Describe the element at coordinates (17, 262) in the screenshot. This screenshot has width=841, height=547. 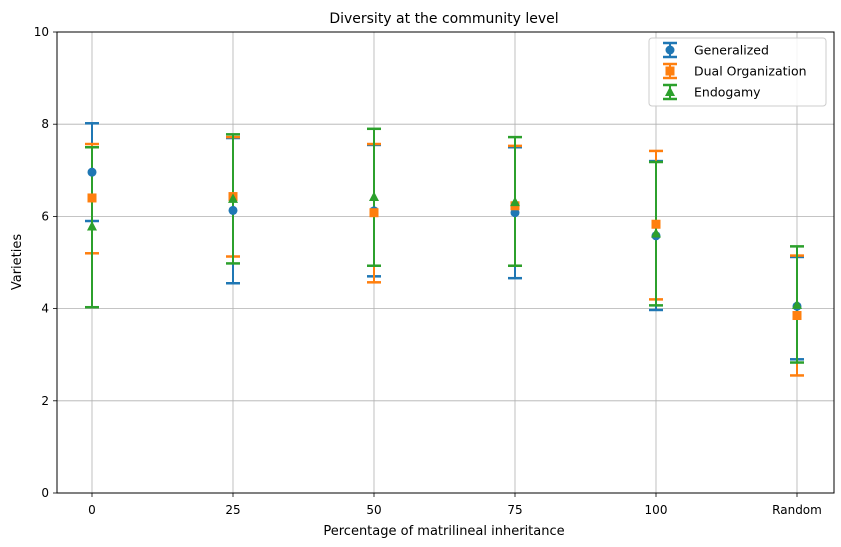
I see `y-axis-label: Varieties` at that location.